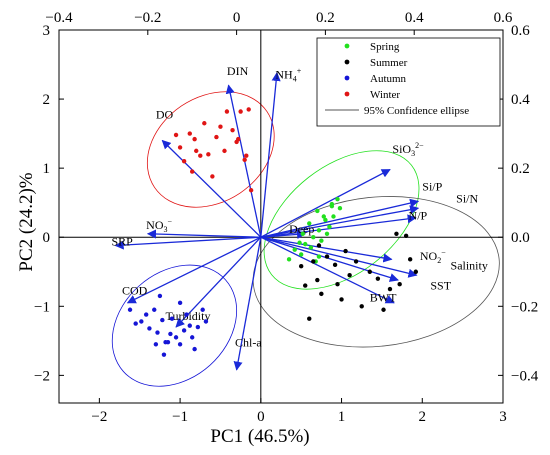 The height and width of the screenshot is (455, 550). Describe the element at coordinates (418, 215) in the screenshot. I see `loading-label-n-p: N/P` at that location.